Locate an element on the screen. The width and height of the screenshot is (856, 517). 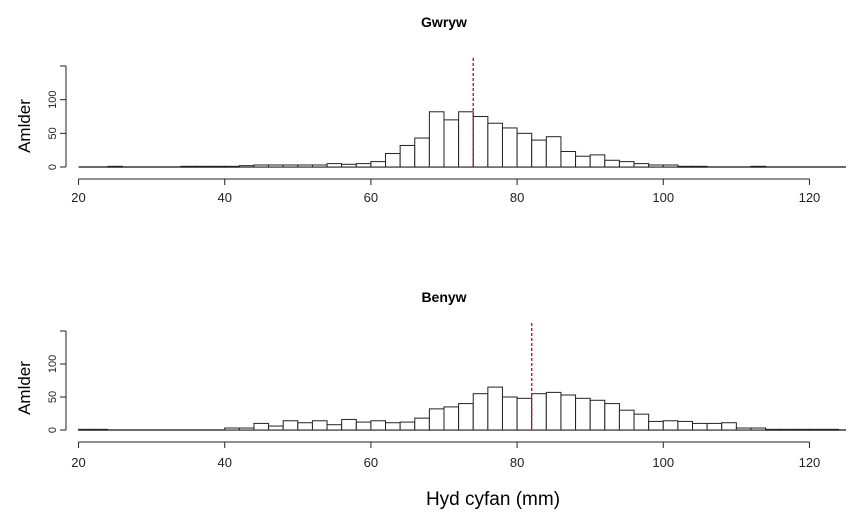
panel-title-gwryw: Gwryw is located at coordinates (444, 22).